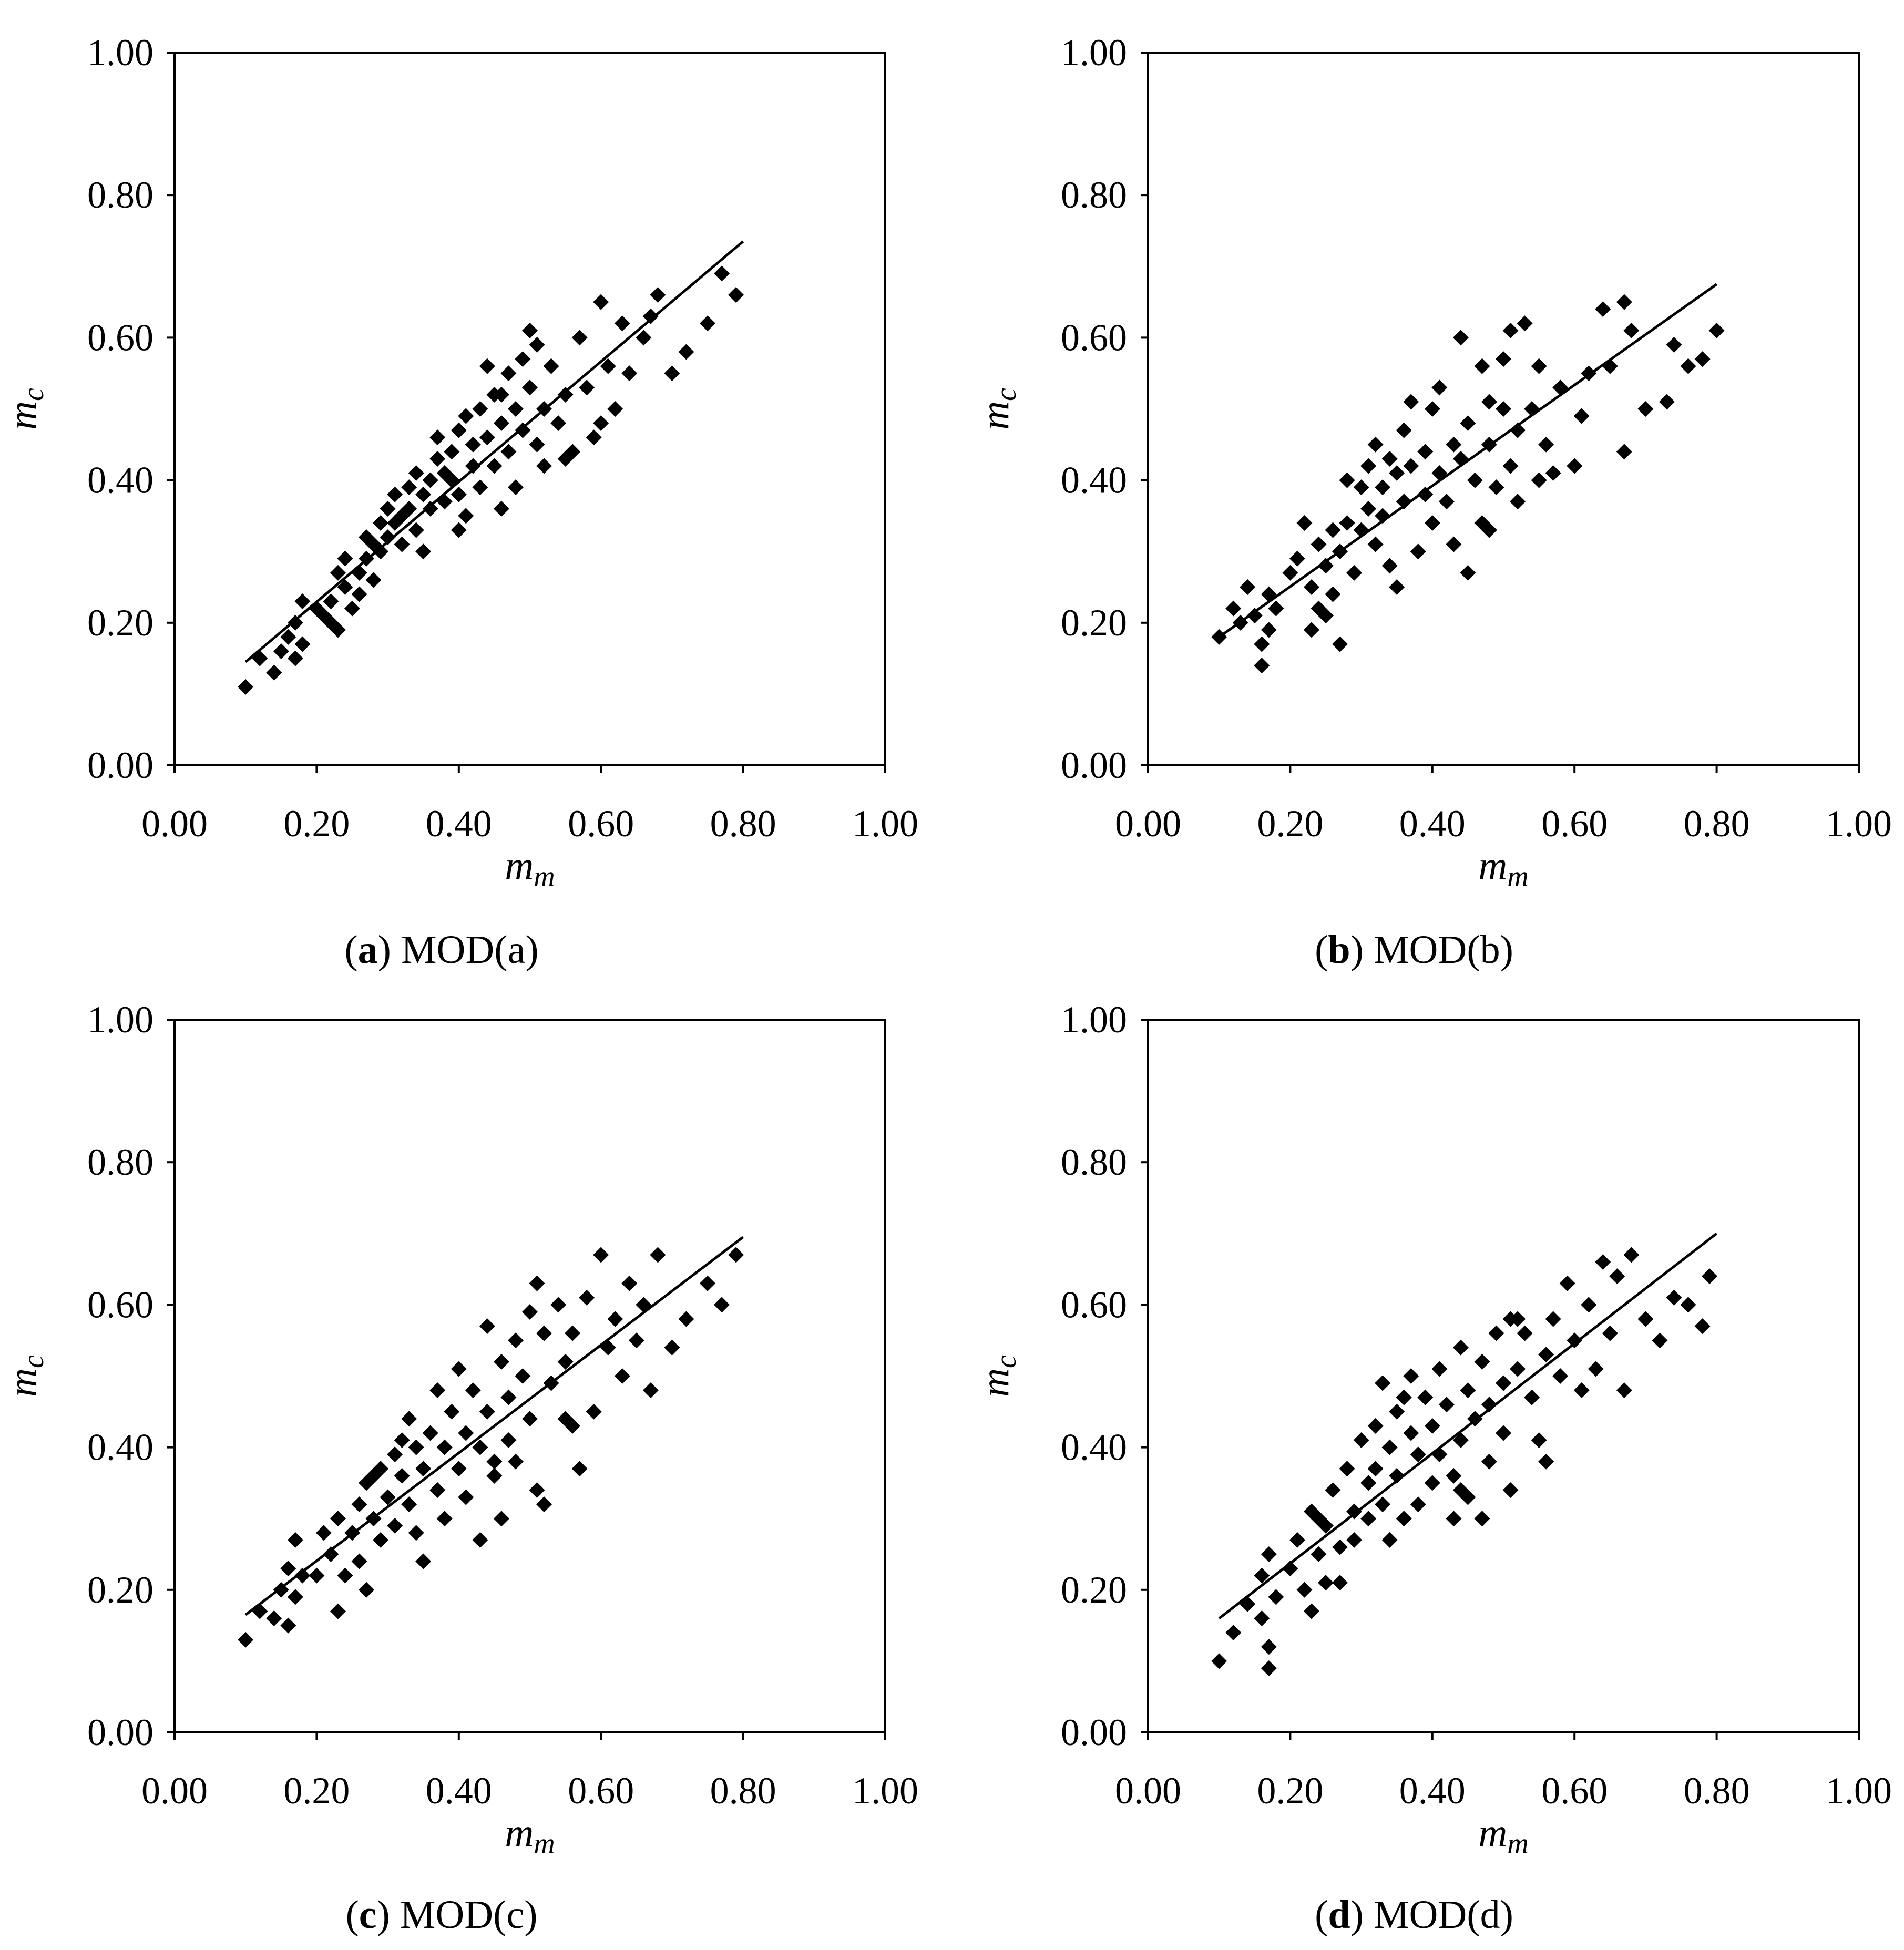 This screenshot has height=1950, width=1904. Describe the element at coordinates (120, 337) in the screenshot. I see `y-tick-label: 0.60` at that location.